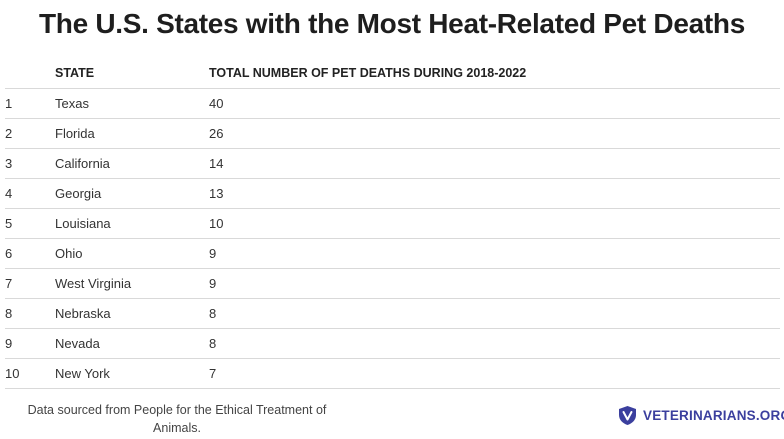 This screenshot has height=439, width=784. I want to click on rank-cell: 10, so click(30, 373).